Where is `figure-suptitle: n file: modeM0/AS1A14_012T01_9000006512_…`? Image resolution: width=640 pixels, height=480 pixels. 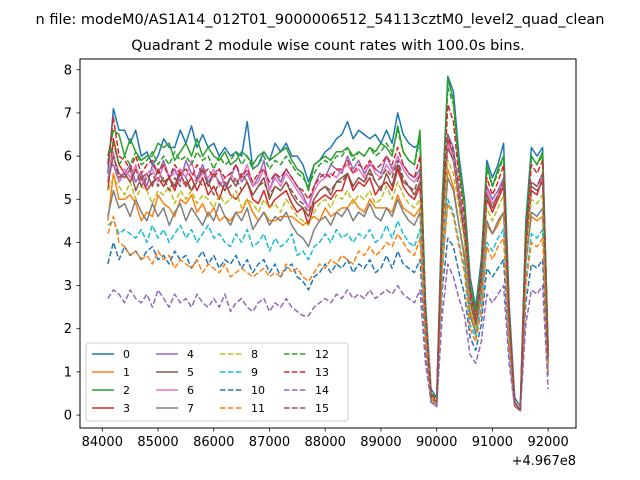 figure-suptitle: n file: modeM0/AS1A14_012T01_9000006512_… is located at coordinates (320, 20).